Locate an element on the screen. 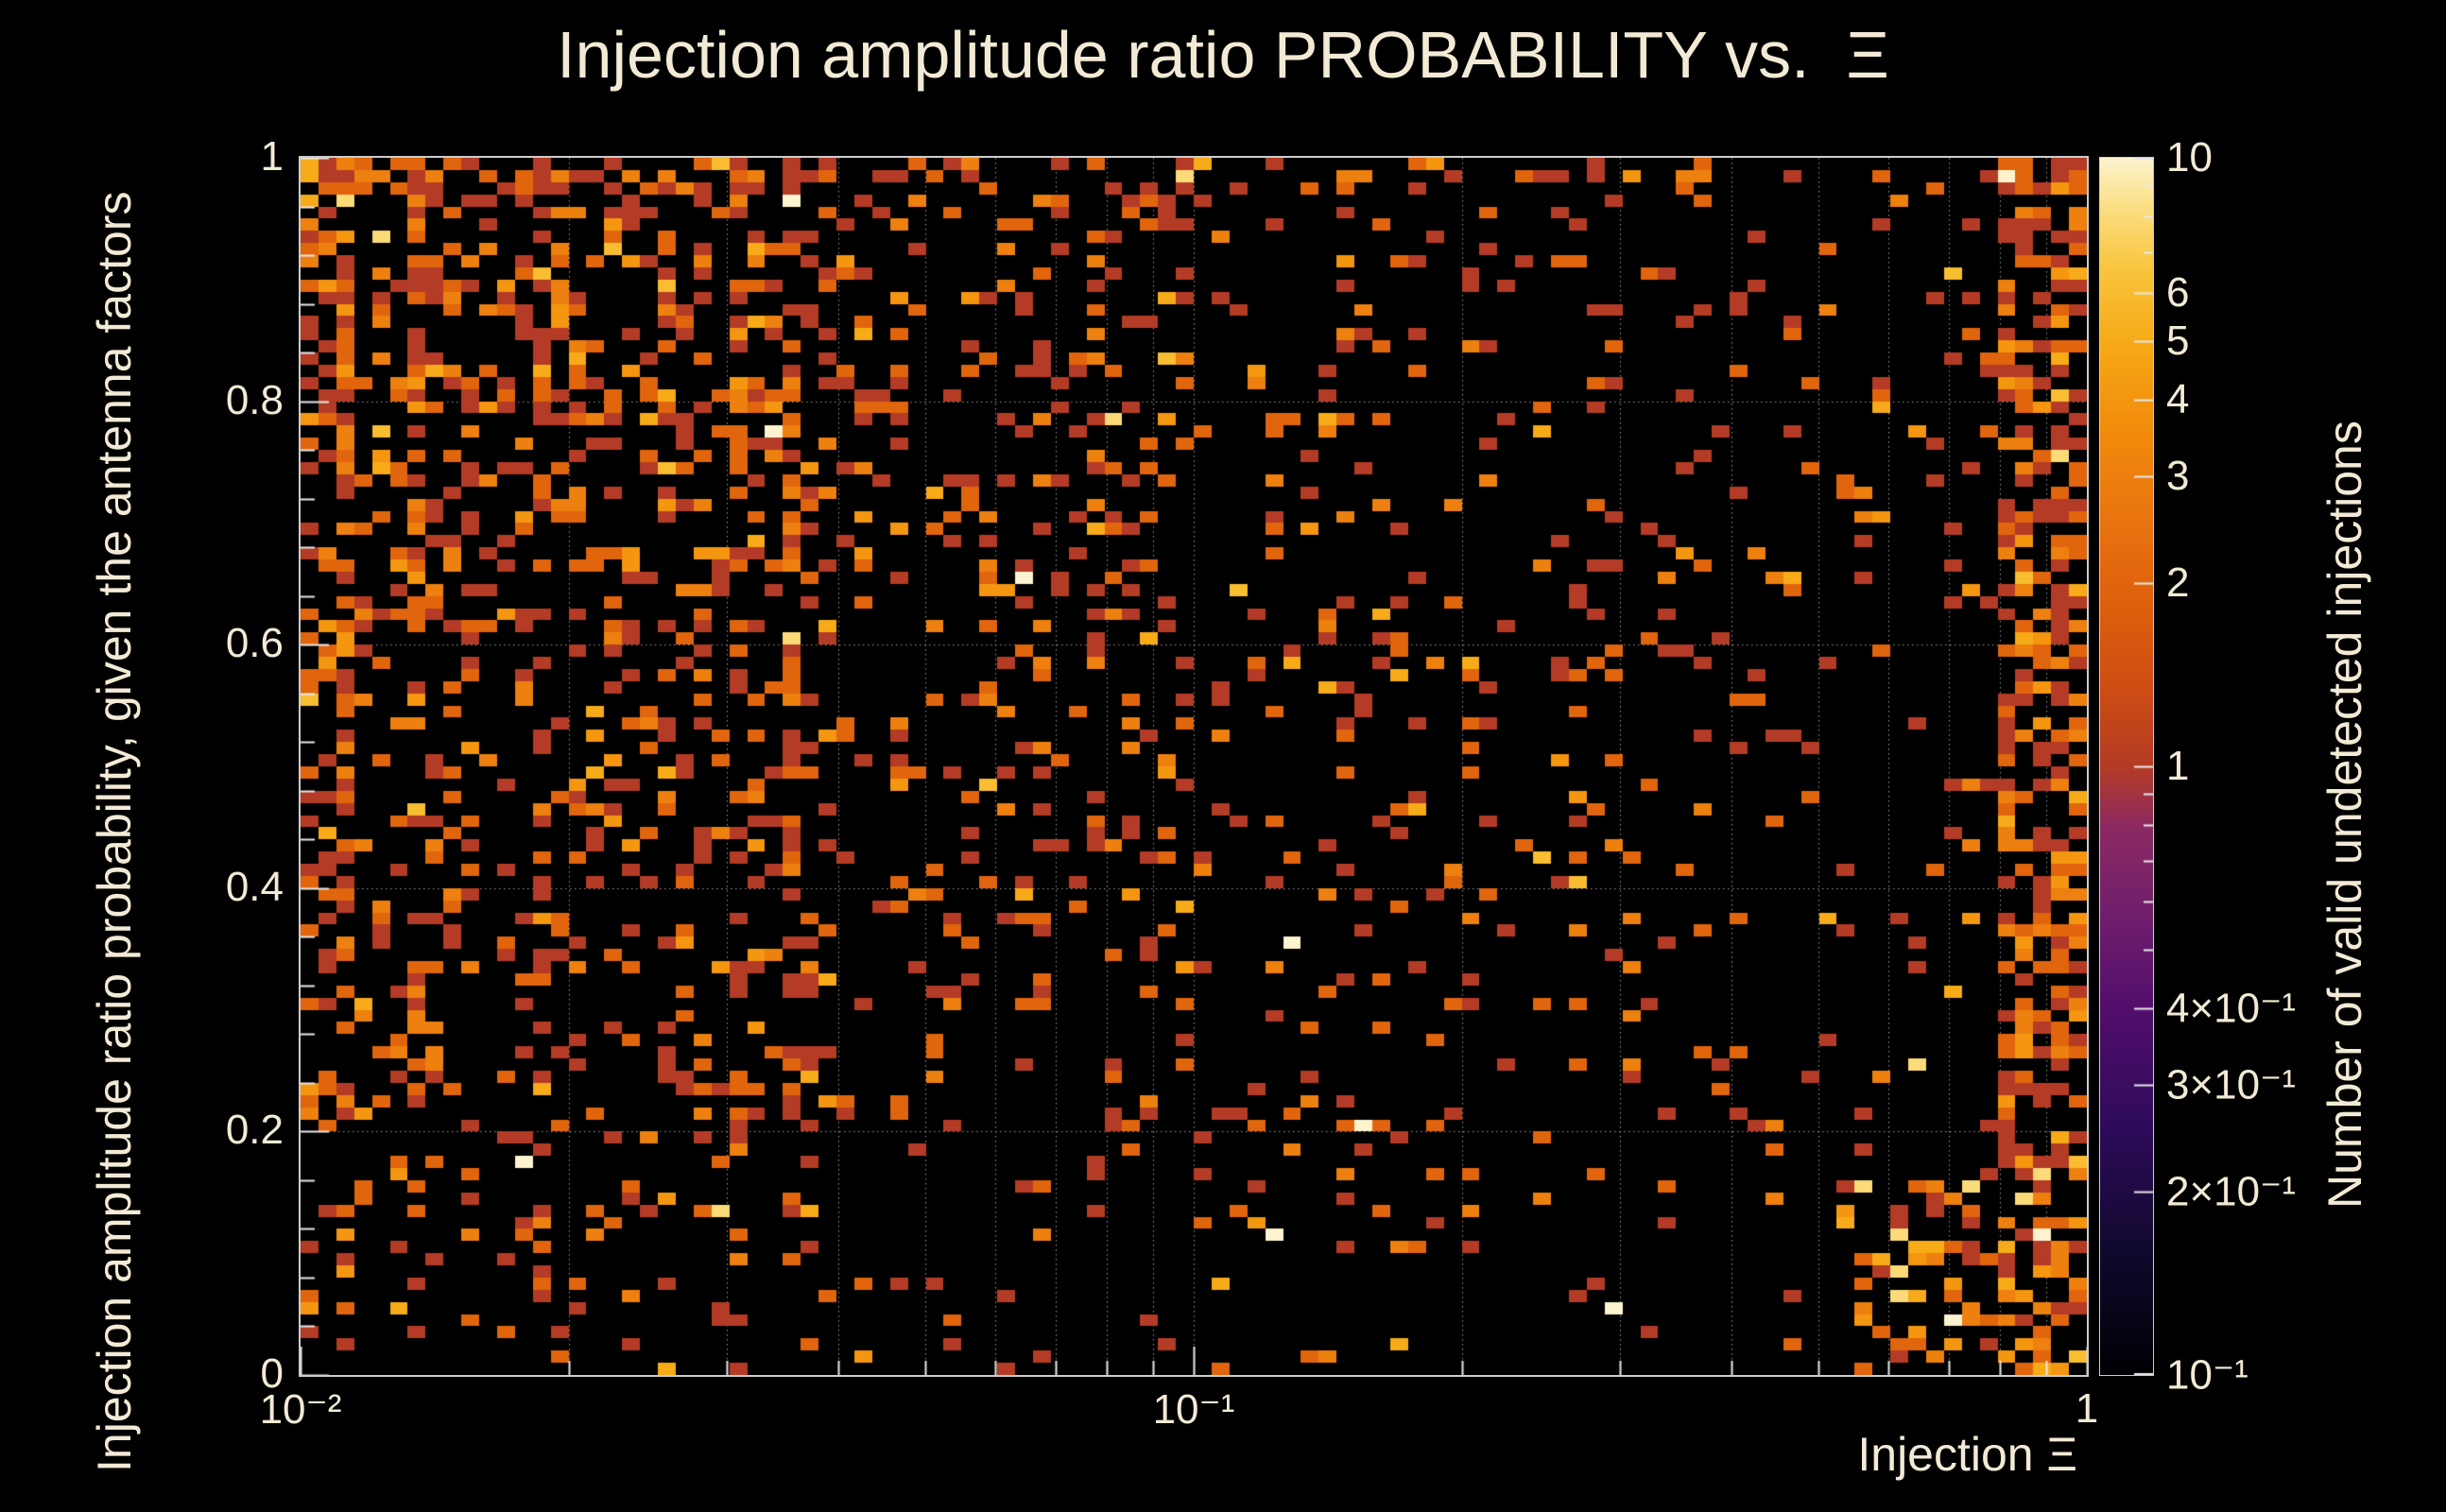 This screenshot has width=2446, height=1512. z-tick-label: 10⁻¹ is located at coordinates (2207, 1375).